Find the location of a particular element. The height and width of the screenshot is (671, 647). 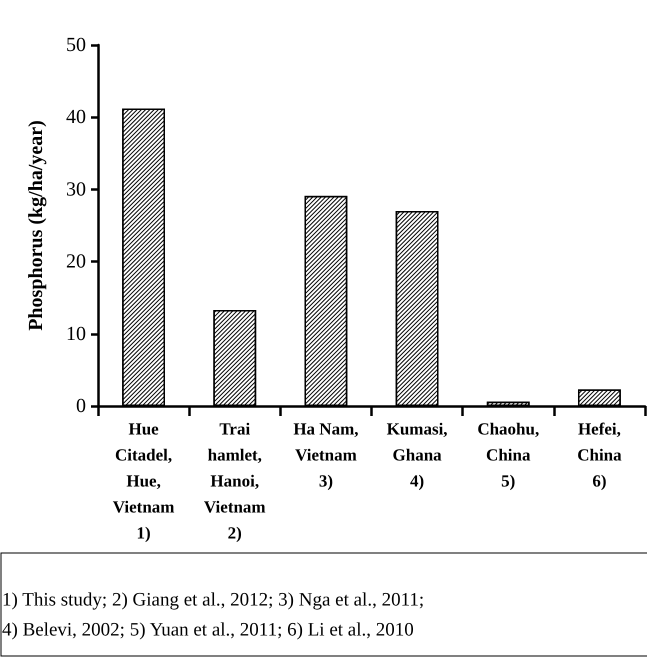

text: 1) This study; 2) Giang et al., 2012; 3) Nga et al., 2011; 4) Belevi, 2002; 5) Yuan et al., 2011; 6) Li et al., 2010 is located at coordinates (213, 615).